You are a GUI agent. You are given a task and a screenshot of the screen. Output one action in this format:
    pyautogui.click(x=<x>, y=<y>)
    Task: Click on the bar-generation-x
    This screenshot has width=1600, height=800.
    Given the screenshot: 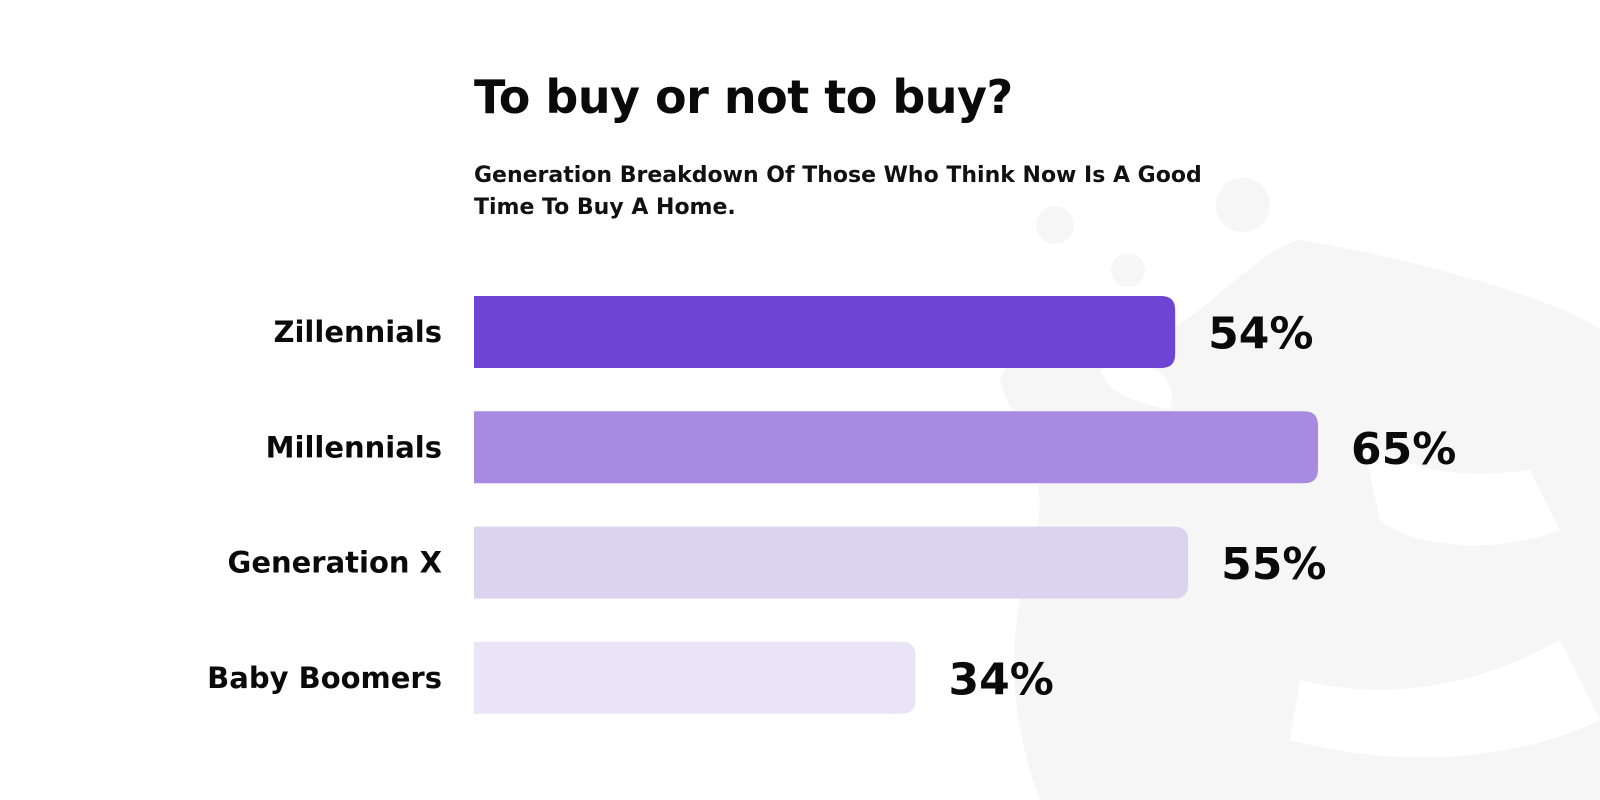 What is the action you would take?
    pyautogui.click(x=831, y=562)
    